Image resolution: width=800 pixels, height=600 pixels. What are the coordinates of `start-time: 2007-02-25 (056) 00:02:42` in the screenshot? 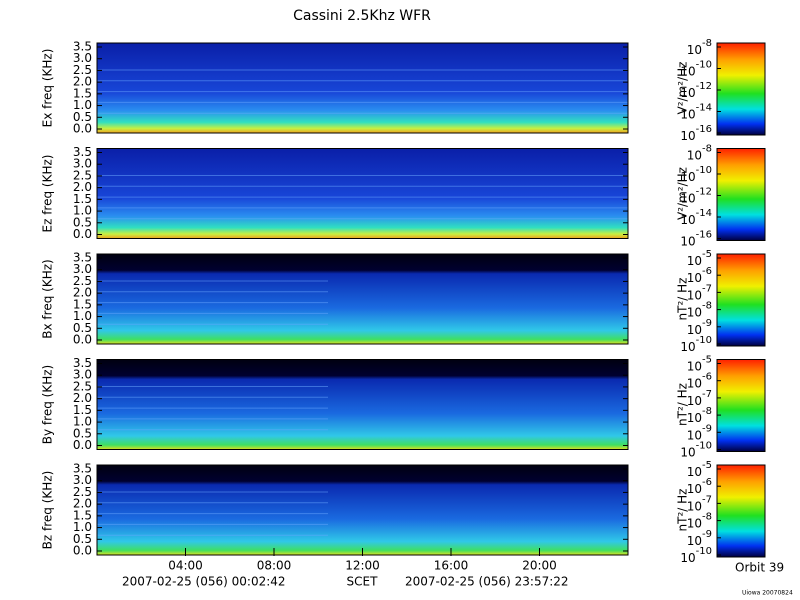 It's located at (204, 582).